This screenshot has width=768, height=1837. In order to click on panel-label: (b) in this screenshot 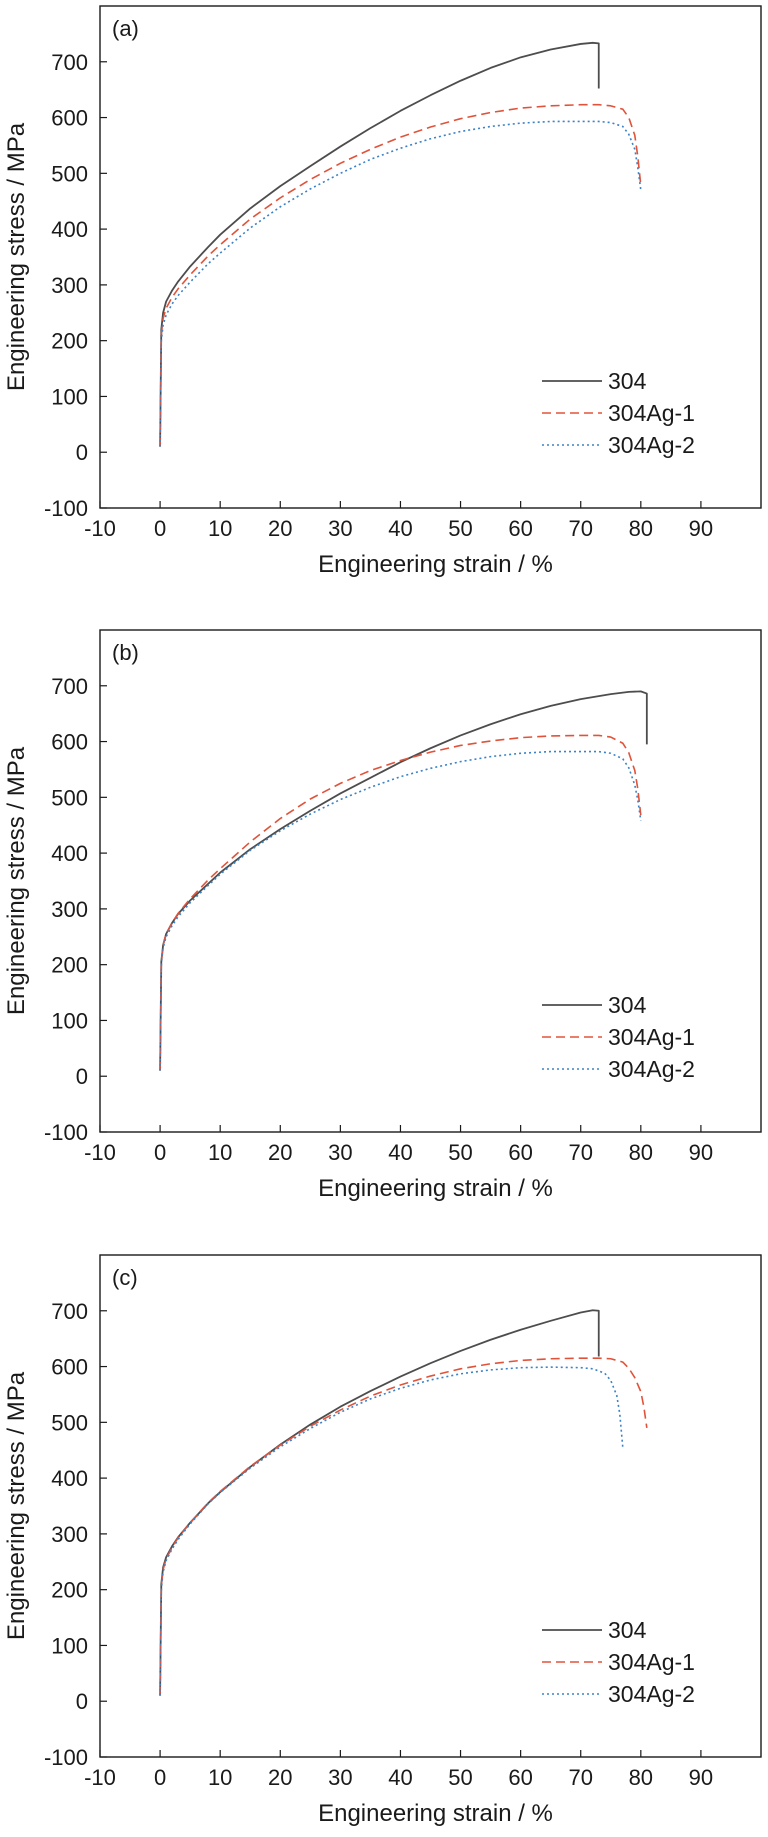, I will do `click(125, 652)`.